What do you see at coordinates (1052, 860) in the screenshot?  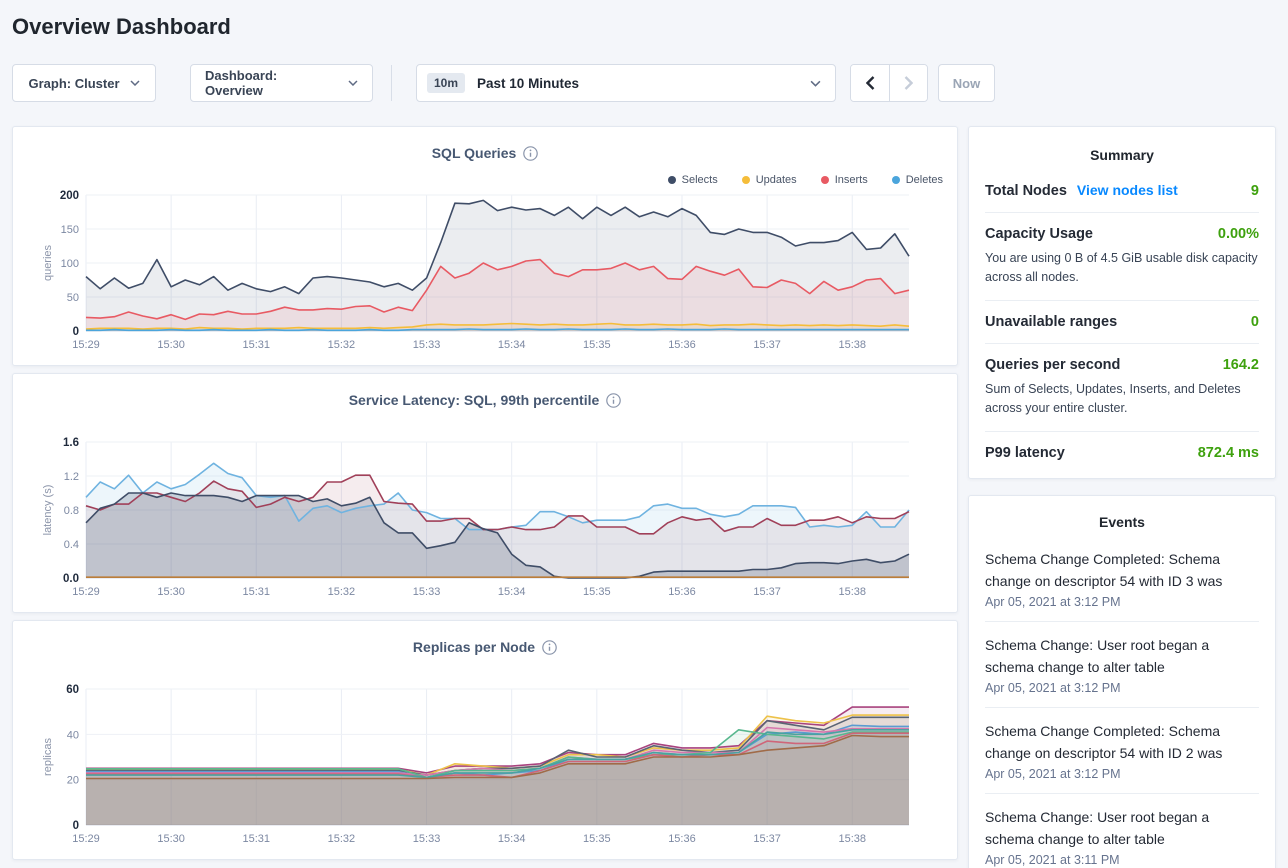 I see `event-timestamp: Apr 05, 2021 at 3:11 PM` at bounding box center [1052, 860].